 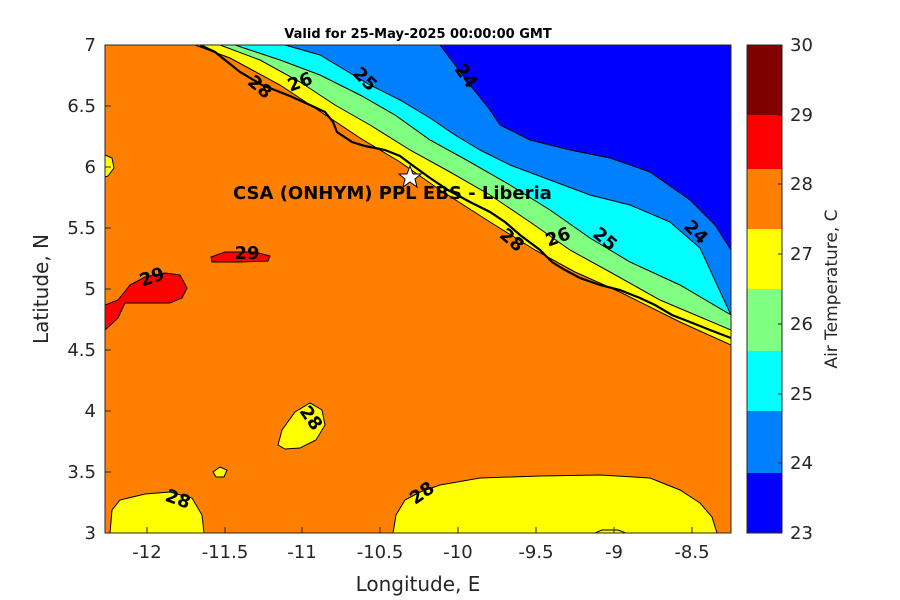 I want to click on map-title: Valid for 25-May-2025 00:00:00 GMT, so click(x=418, y=34).